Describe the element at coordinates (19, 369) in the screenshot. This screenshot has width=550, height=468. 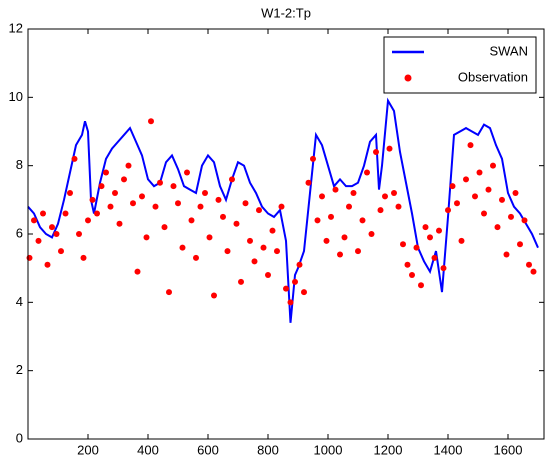
I see `y-tick-label: 2` at that location.